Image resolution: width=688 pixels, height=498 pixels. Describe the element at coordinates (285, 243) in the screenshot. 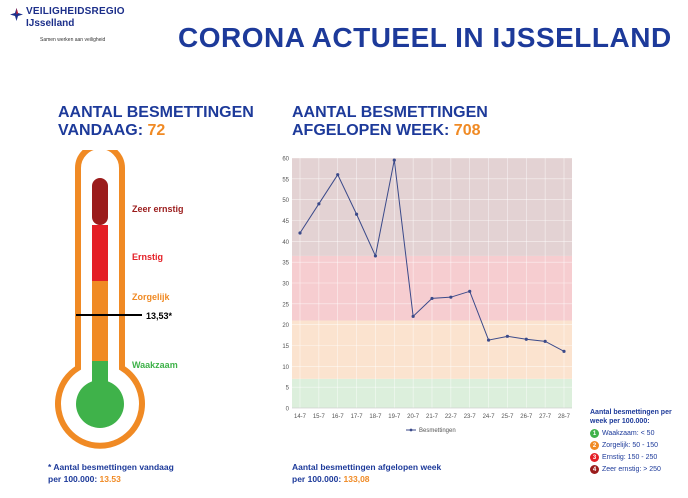

I see `chart-ytick-label: 40` at that location.